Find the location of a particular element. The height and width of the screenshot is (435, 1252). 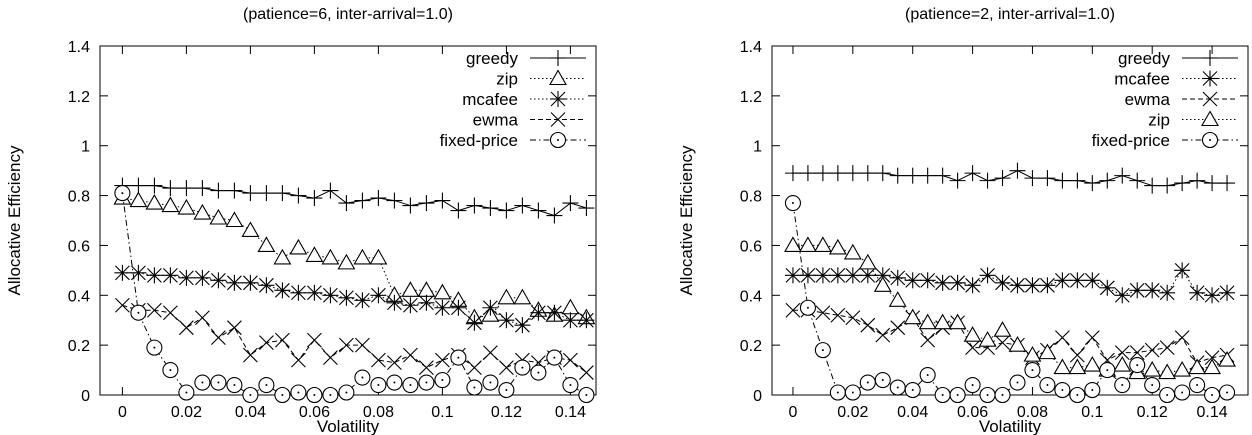

c1-legend-entry-fixed-price: fixed-price is located at coordinates (1165, 140).